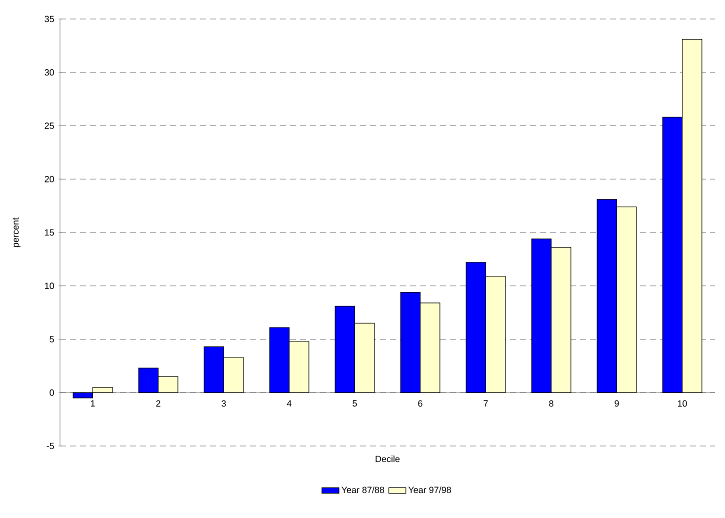 Image resolution: width=725 pixels, height=518 pixels. Describe the element at coordinates (49, 232) in the screenshot. I see `y-tick-label: 15` at that location.